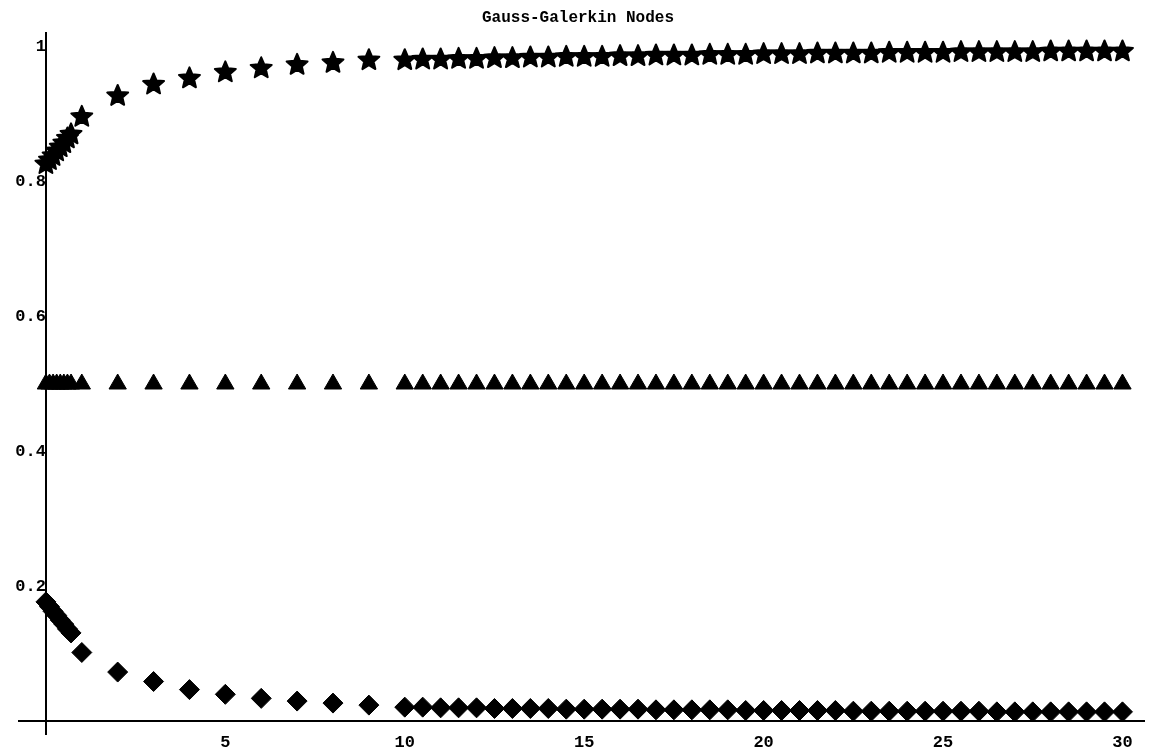  I want to click on x-tick-label: 5, so click(225, 742).